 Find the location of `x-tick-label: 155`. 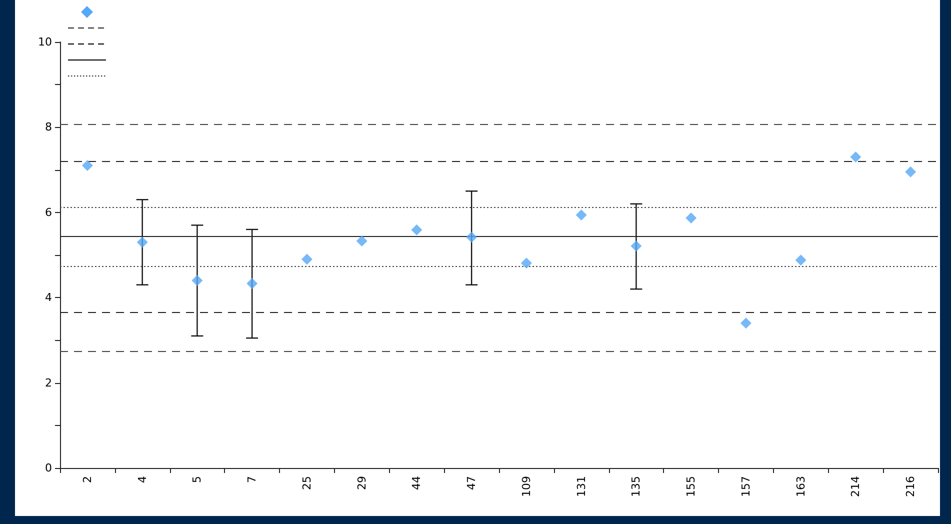

x-tick-label: 155 is located at coordinates (691, 486).